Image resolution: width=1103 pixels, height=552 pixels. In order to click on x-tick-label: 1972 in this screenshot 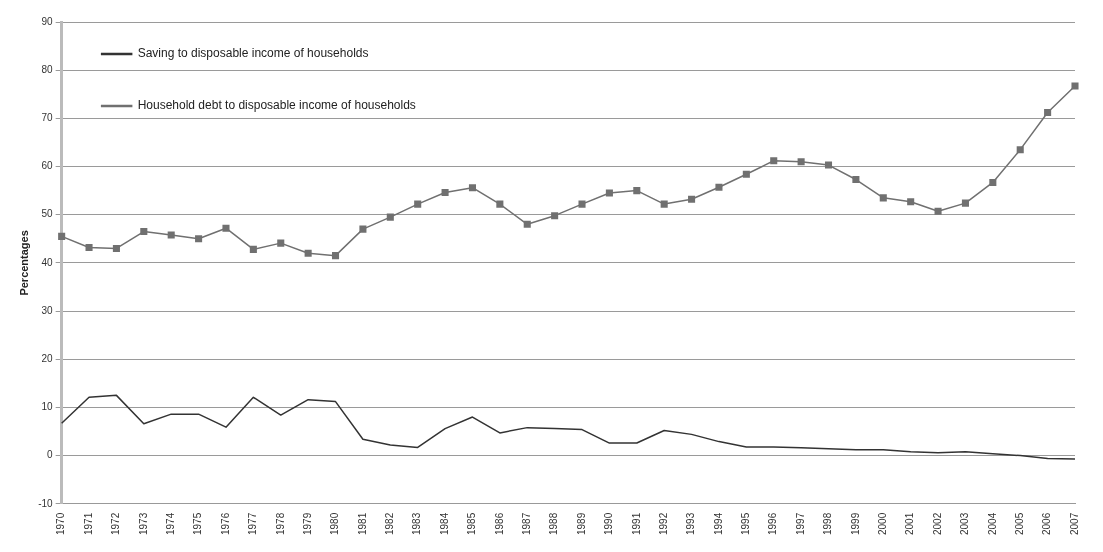, I will do `click(116, 523)`.